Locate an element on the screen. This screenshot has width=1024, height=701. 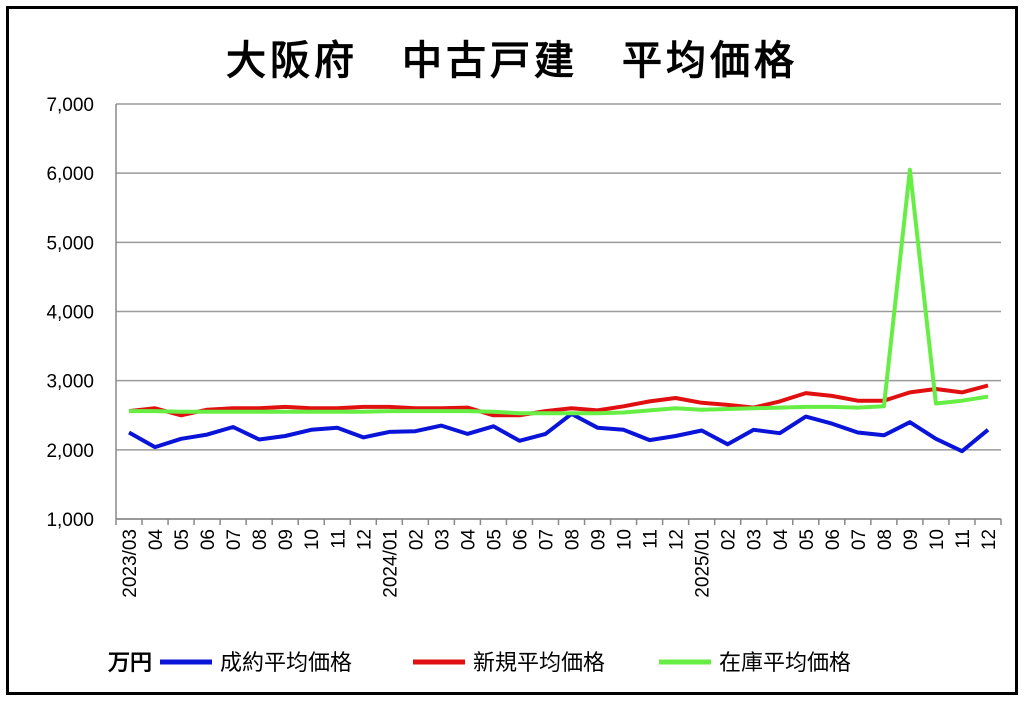
x-tick-label: 2023/03 is located at coordinates (130, 563).